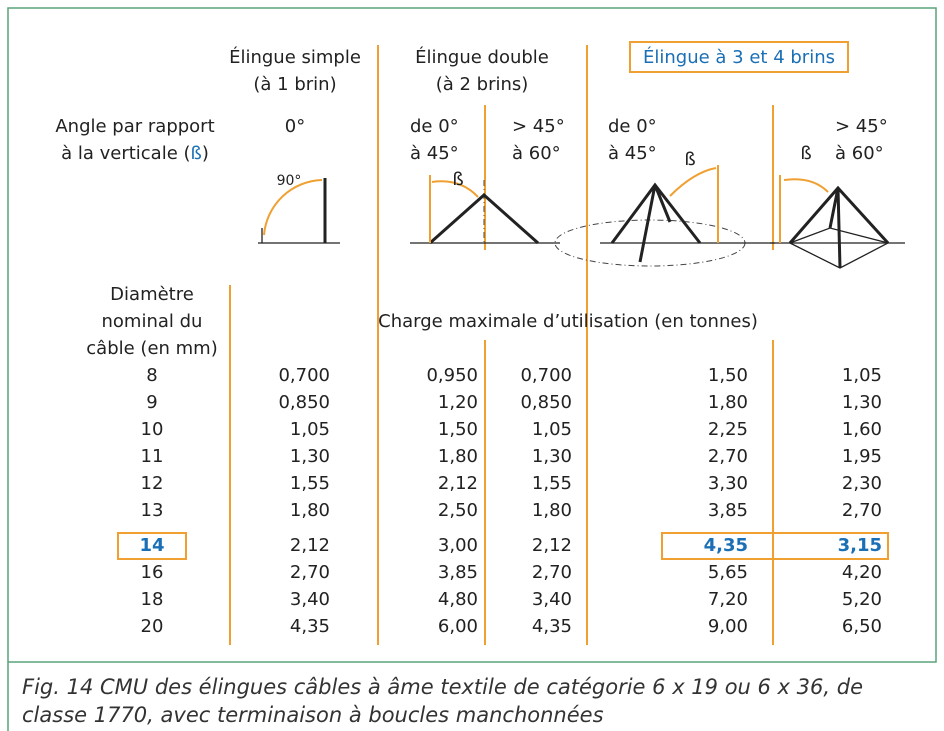 The image size is (944, 731). What do you see at coordinates (151, 545) in the screenshot?
I see `diameter: 14` at bounding box center [151, 545].